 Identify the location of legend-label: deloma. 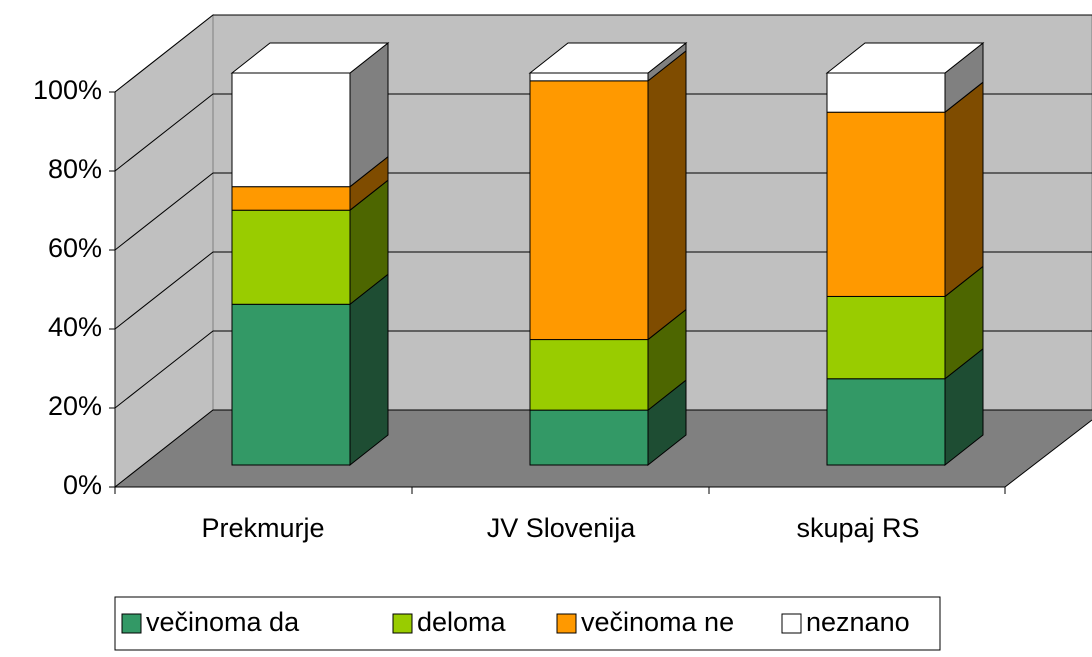
(462, 622).